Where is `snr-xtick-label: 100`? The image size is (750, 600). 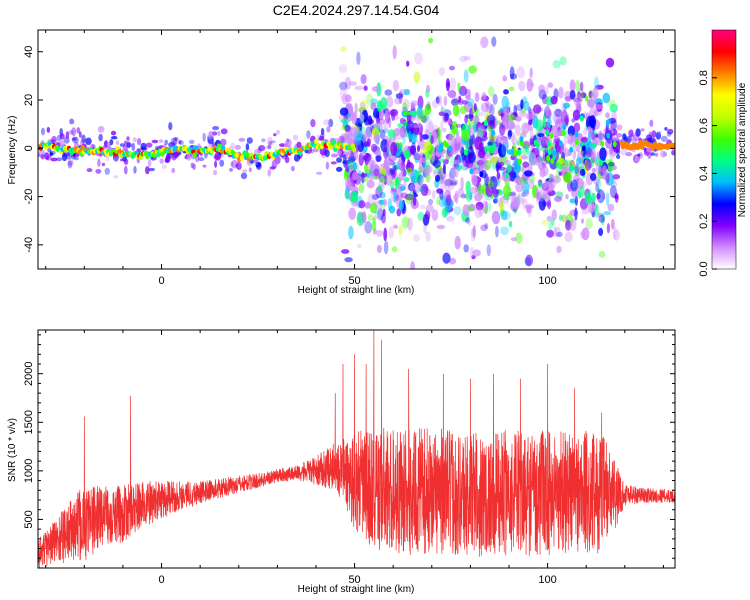
snr-xtick-label: 100 is located at coordinates (547, 580).